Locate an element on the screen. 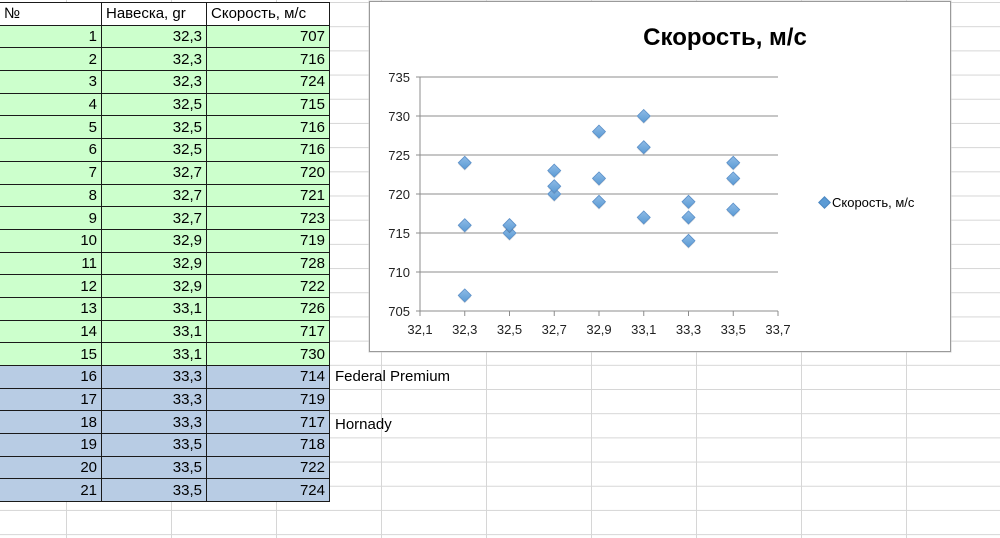  row-number-cell: 19 is located at coordinates (51, 445).